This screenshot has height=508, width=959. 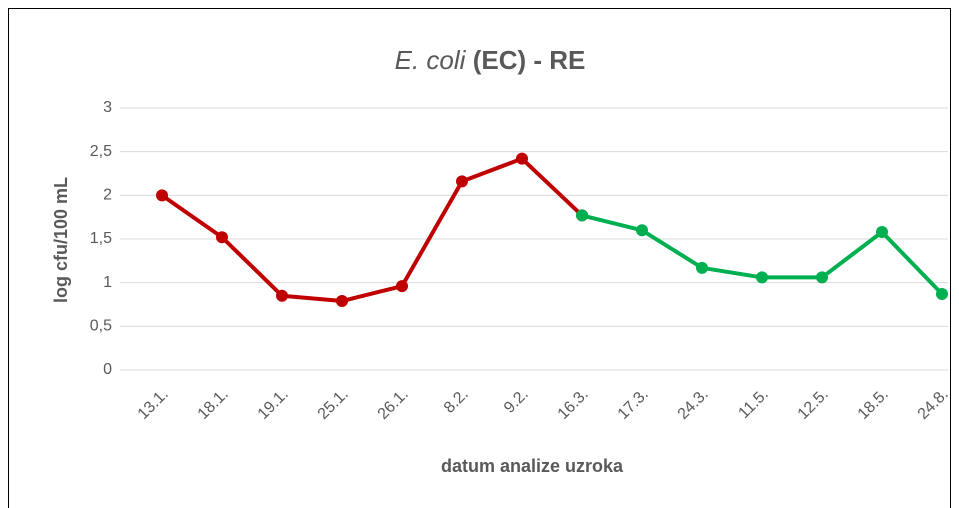 I want to click on y-tick-label: 2,5, so click(x=101, y=151).